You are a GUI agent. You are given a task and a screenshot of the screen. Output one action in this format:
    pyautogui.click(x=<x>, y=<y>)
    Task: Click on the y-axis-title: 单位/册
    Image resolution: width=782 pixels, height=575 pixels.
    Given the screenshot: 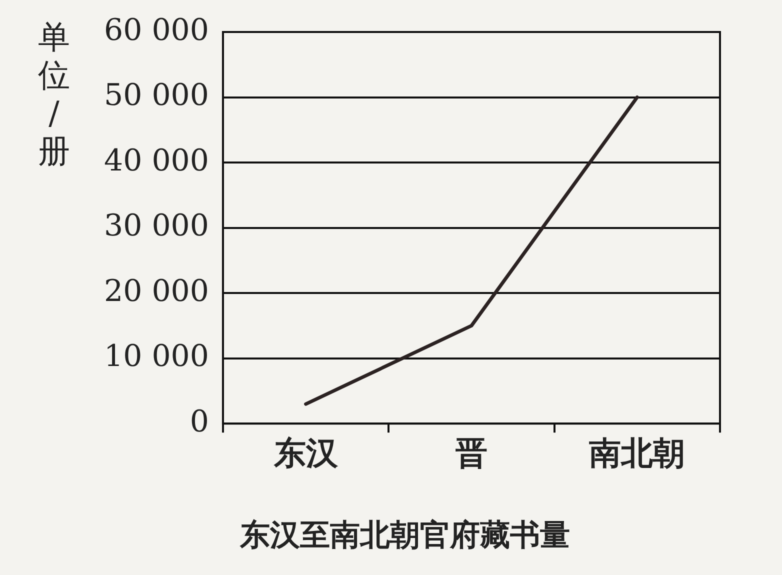 What is the action you would take?
    pyautogui.click(x=54, y=94)
    